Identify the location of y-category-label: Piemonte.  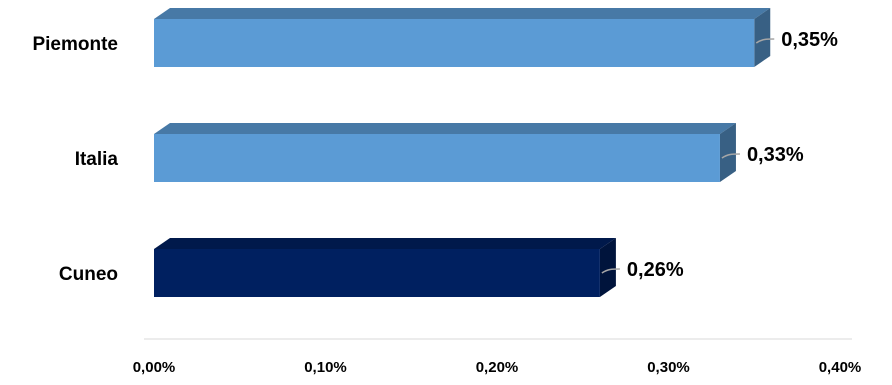
(75, 44).